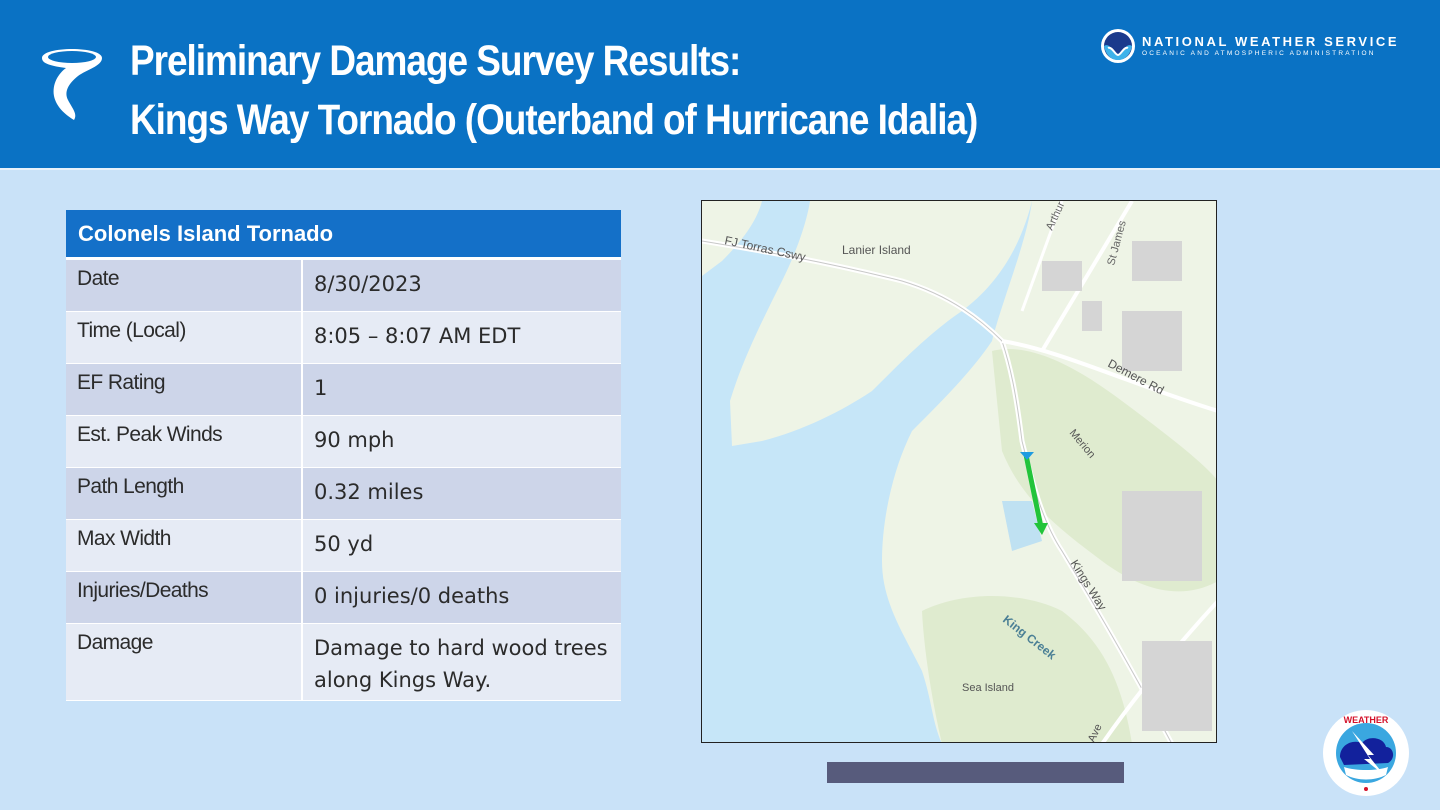  Describe the element at coordinates (1118, 46) in the screenshot. I see `noaa-logo` at that location.